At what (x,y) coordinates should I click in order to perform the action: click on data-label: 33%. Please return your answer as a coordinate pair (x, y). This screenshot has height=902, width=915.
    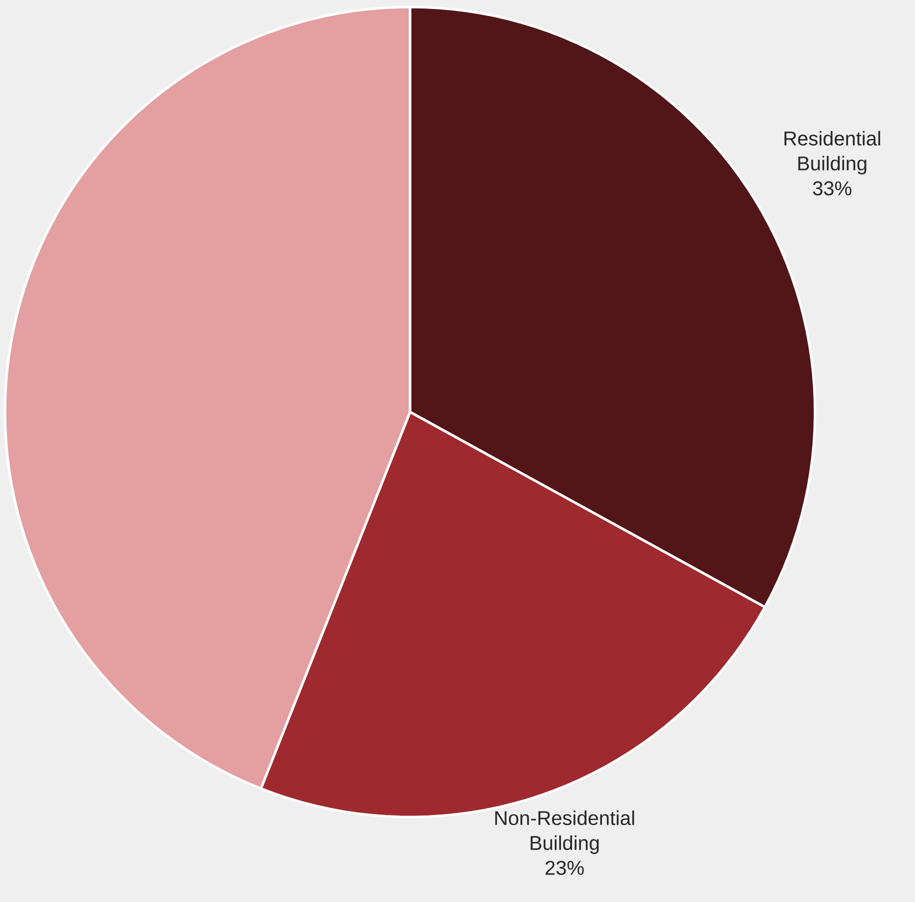
    Looking at the image, I should click on (832, 188).